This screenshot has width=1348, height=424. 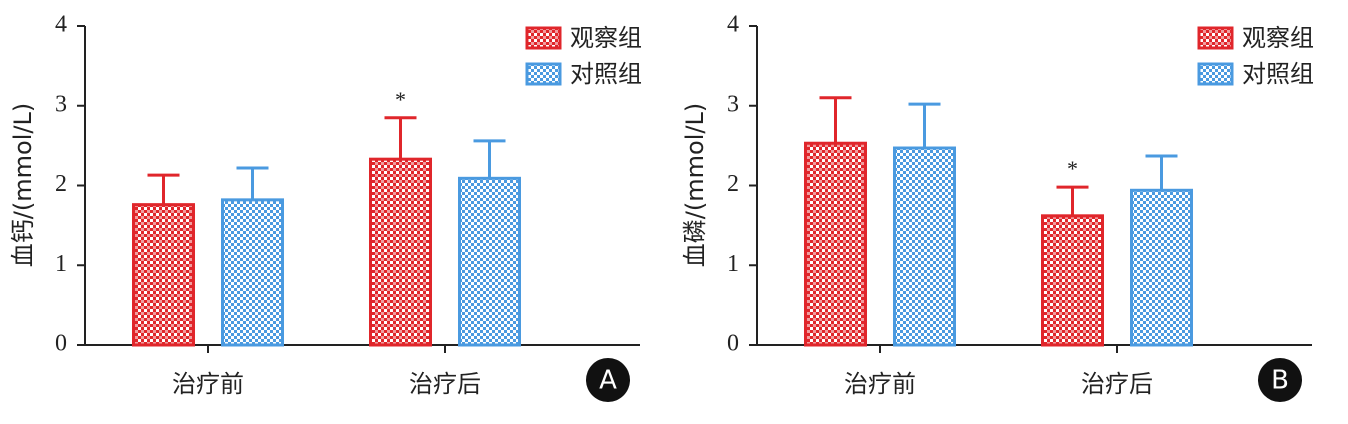 I want to click on y-axis-label: 血钙/(mmol/L), so click(x=23, y=185).